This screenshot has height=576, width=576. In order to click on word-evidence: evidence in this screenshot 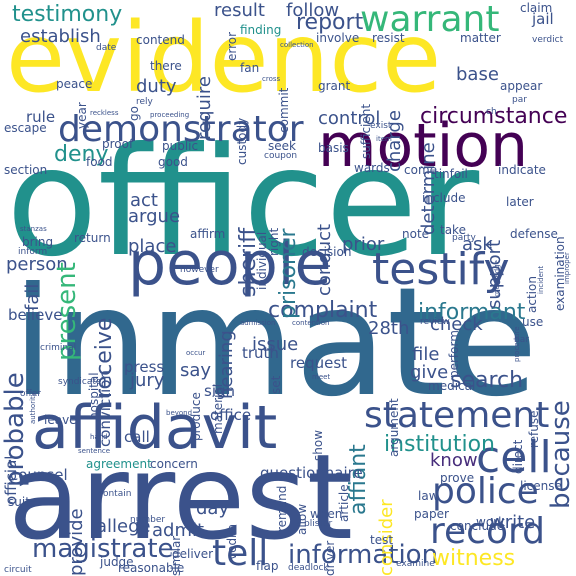, I will do `click(224, 58)`.